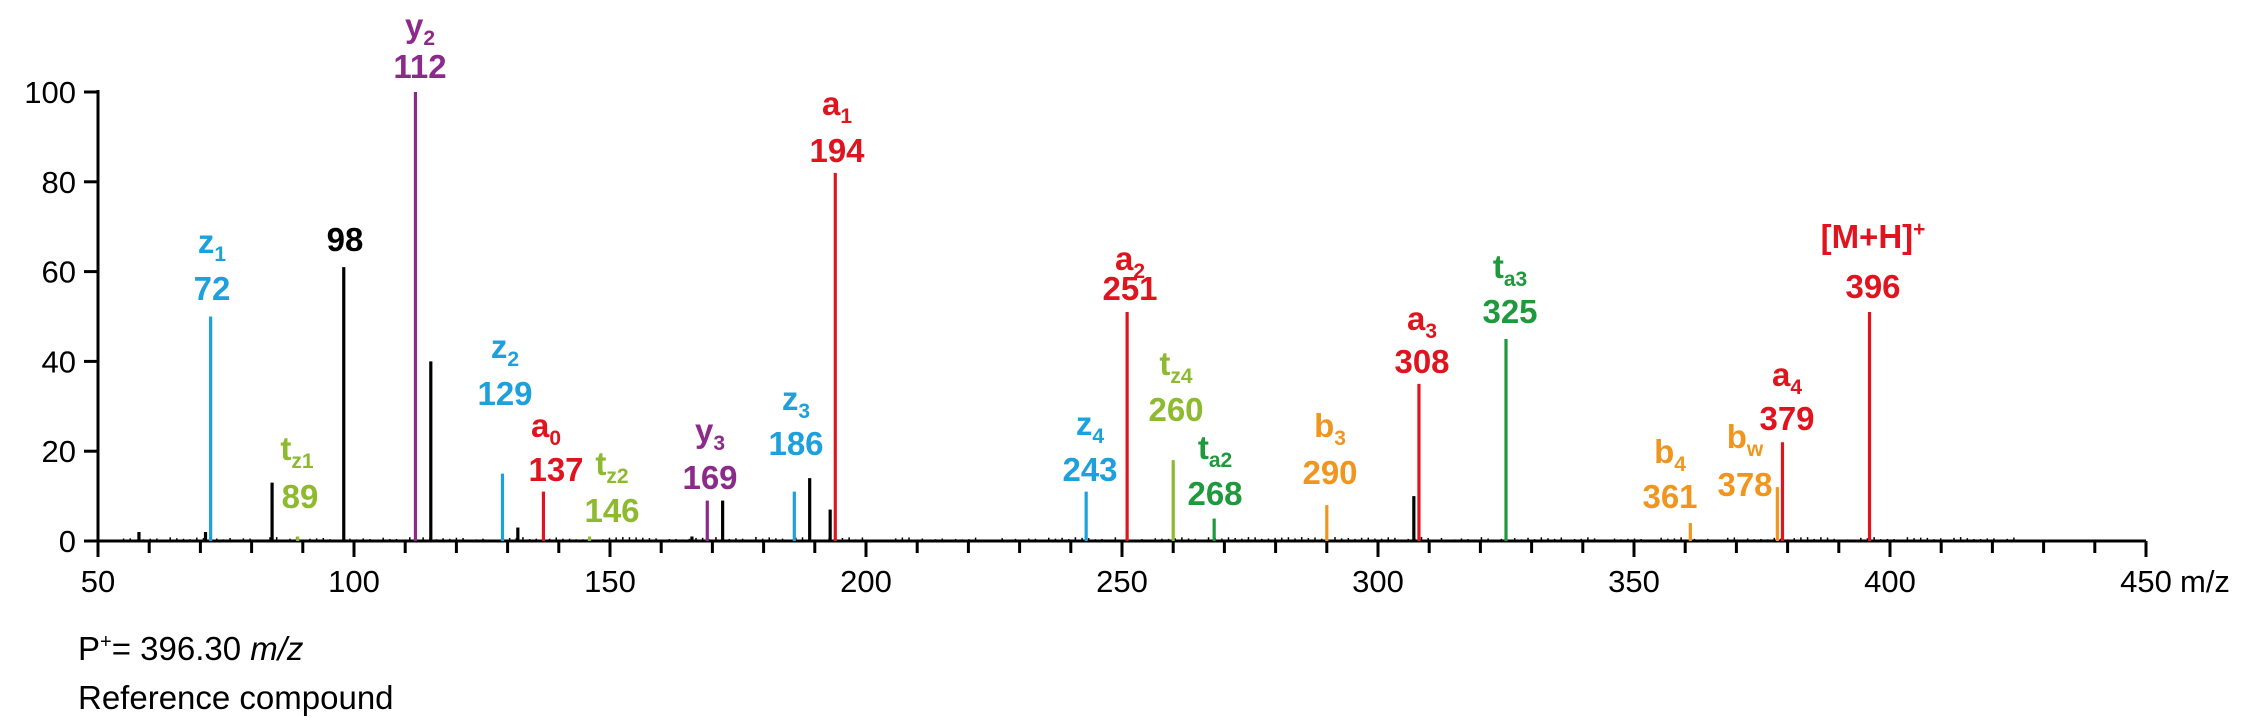 The width and height of the screenshot is (2253, 725). What do you see at coordinates (611, 510) in the screenshot?
I see `peak-mz-label: 146` at bounding box center [611, 510].